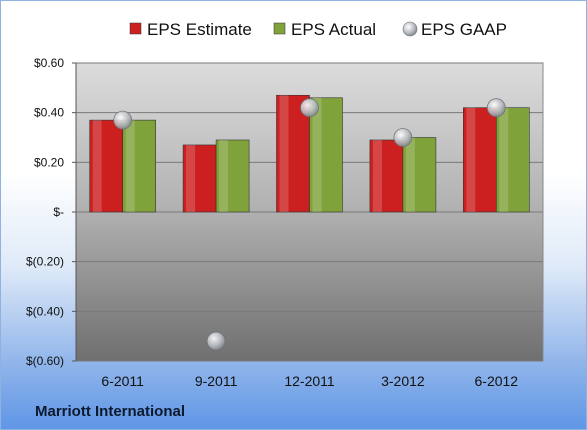  What do you see at coordinates (49, 63) in the screenshot?
I see `y-tick-label: $0.60` at bounding box center [49, 63].